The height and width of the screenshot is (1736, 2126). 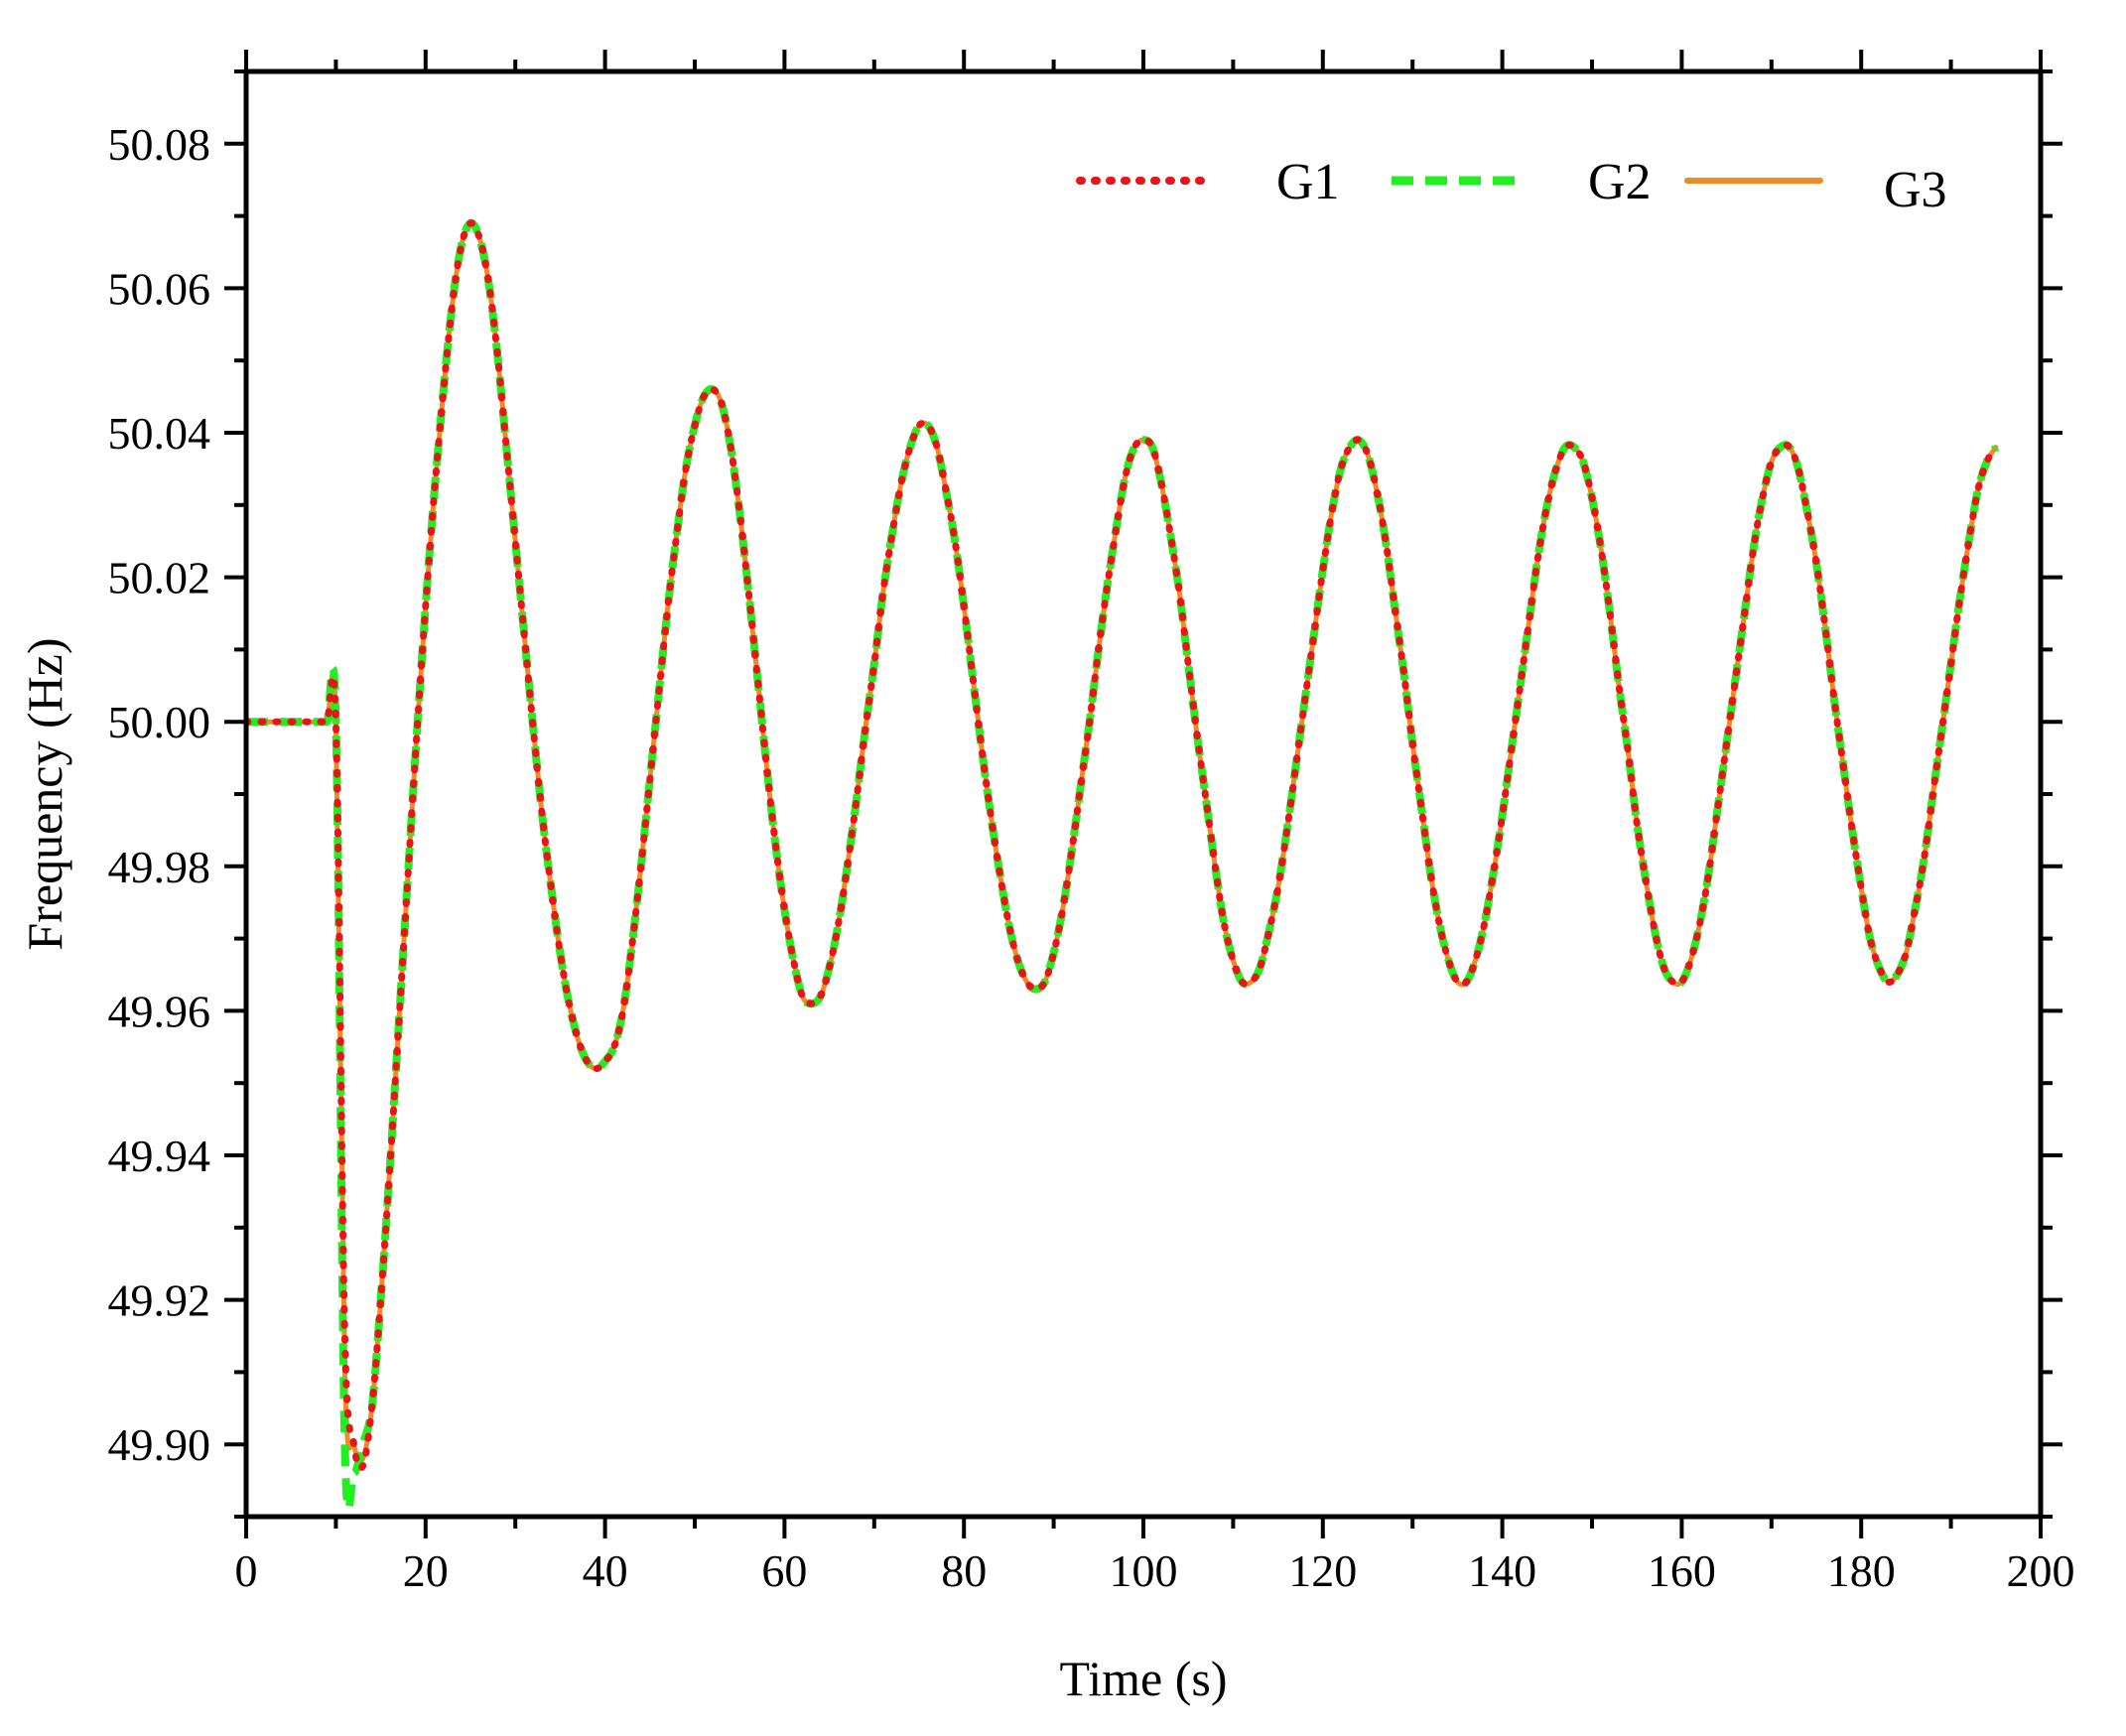 I want to click on y-tick-label: 50.06, so click(x=160, y=288).